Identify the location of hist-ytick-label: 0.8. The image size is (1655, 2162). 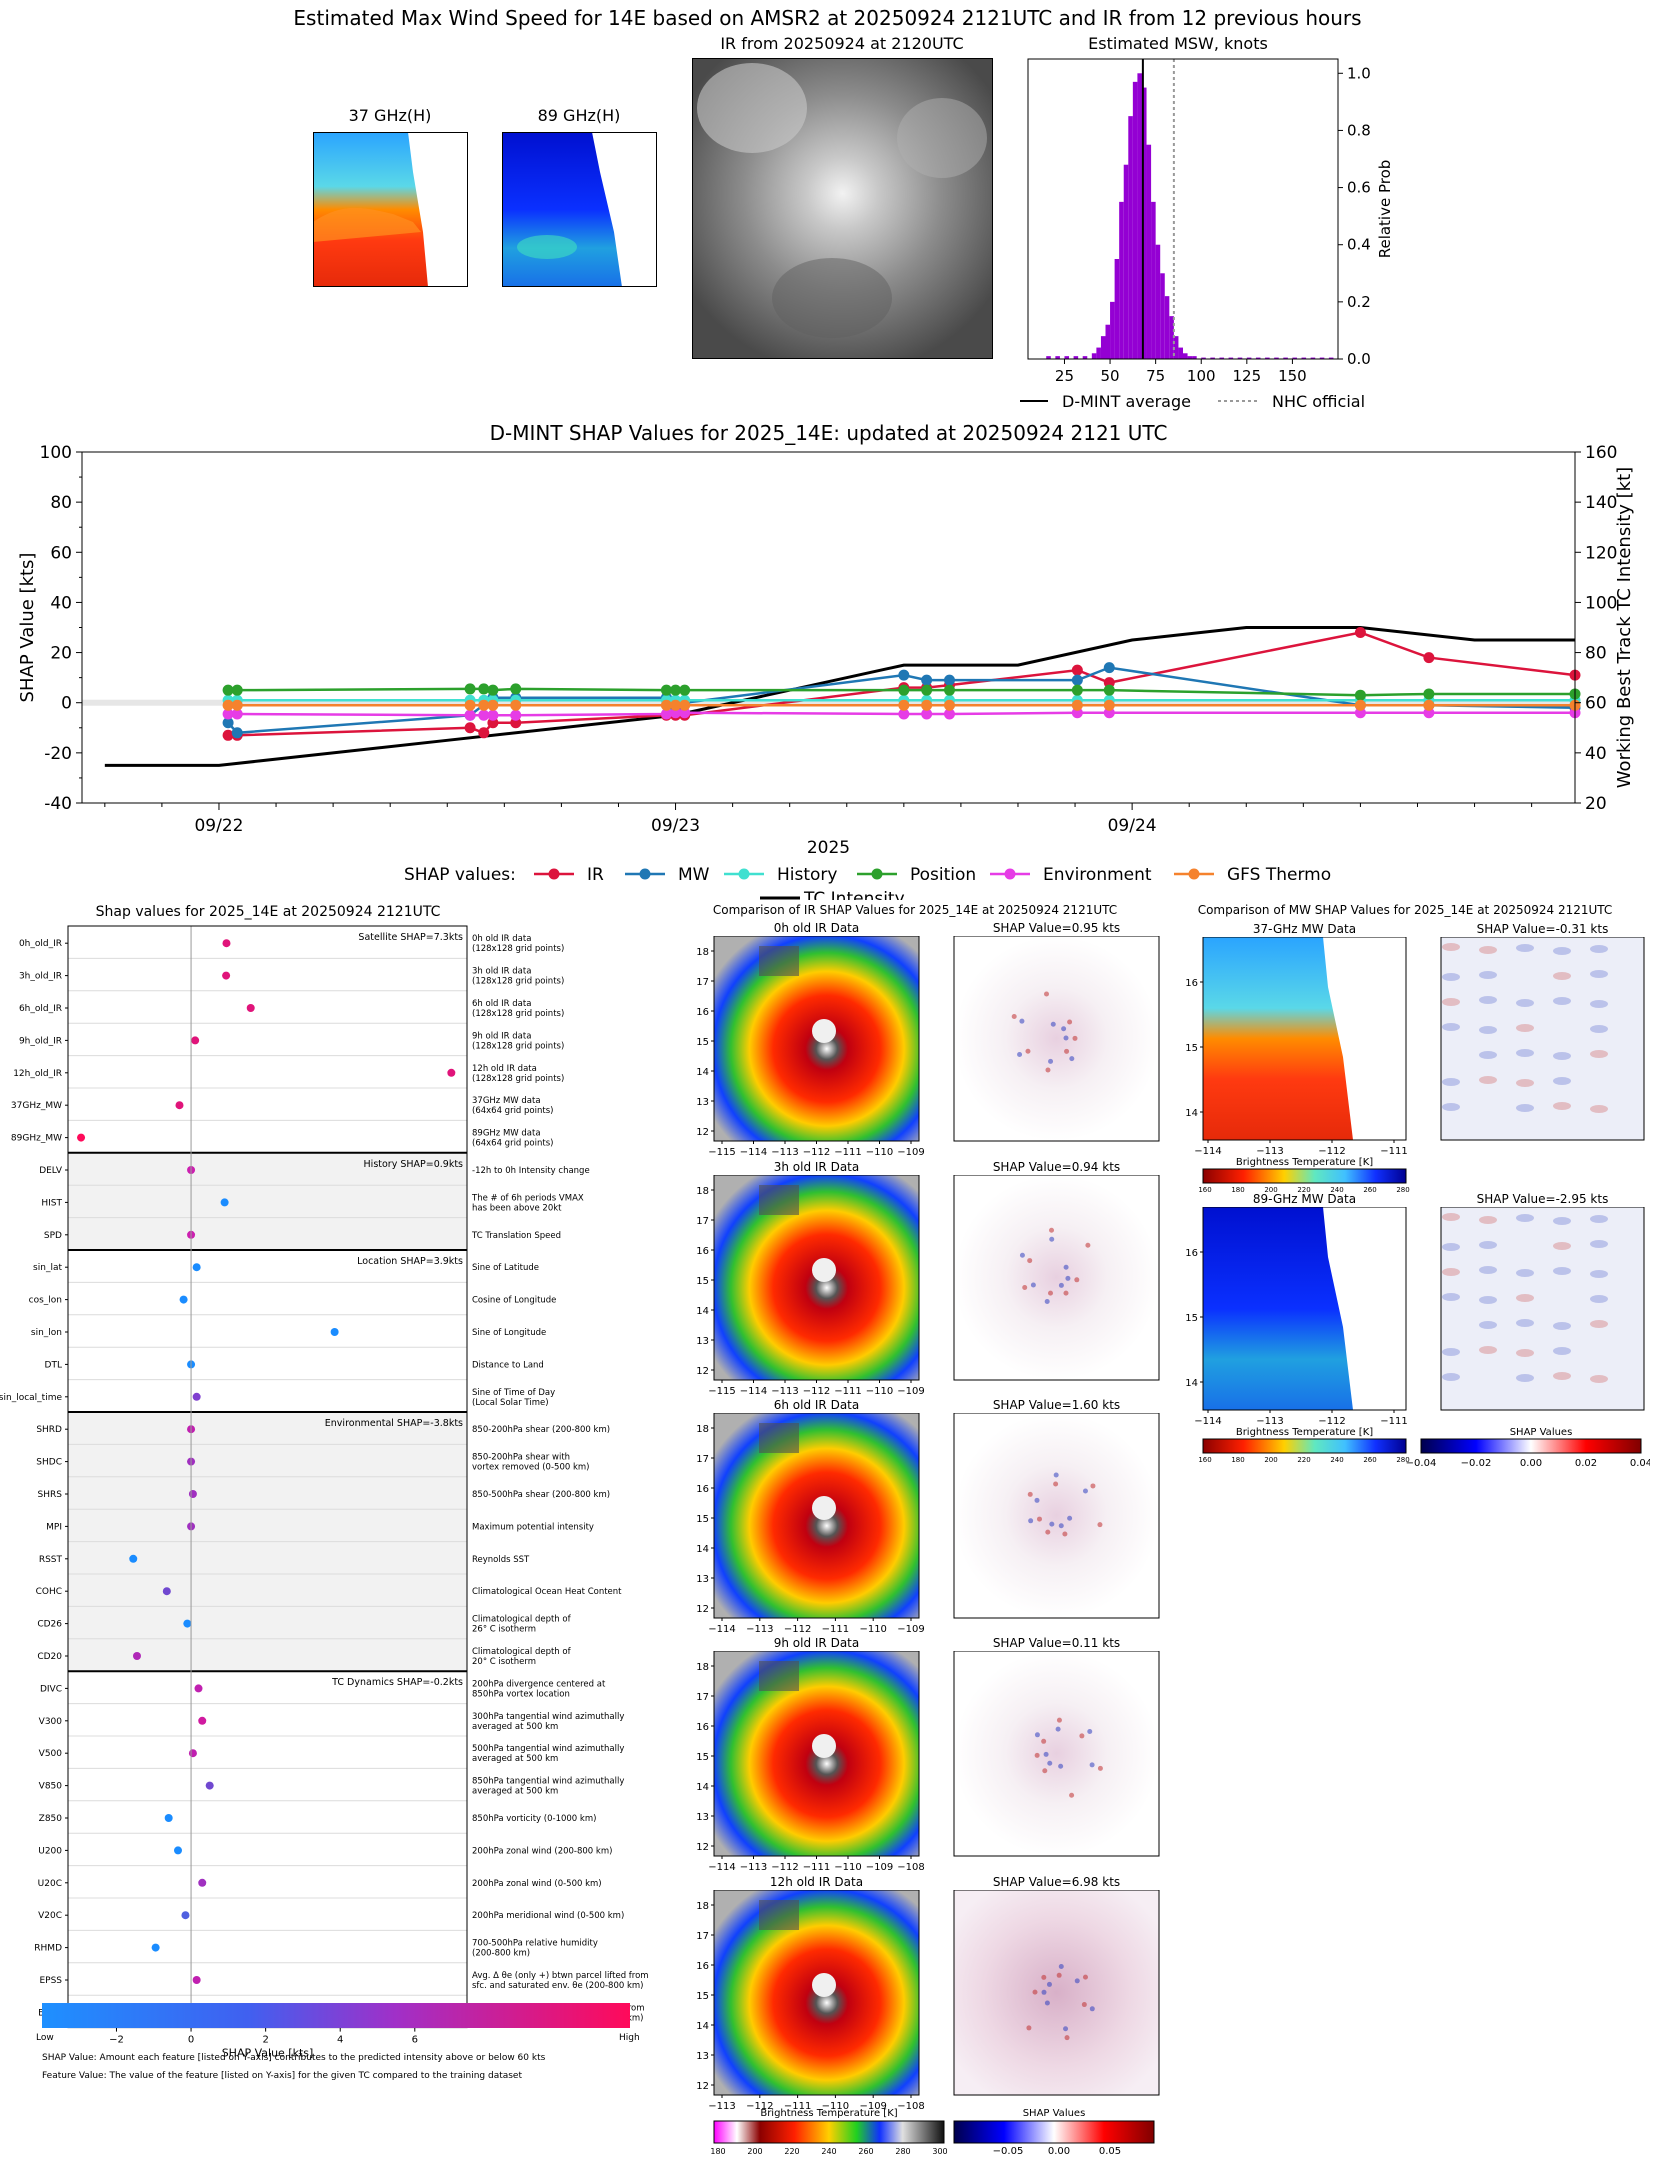
(1359, 130).